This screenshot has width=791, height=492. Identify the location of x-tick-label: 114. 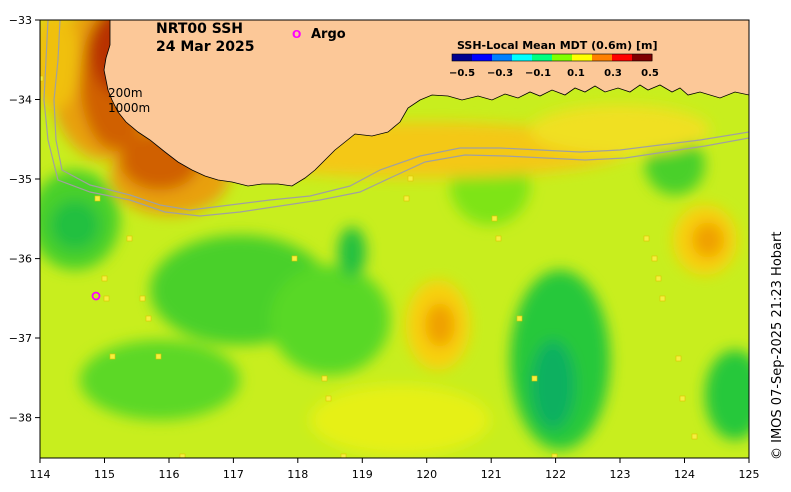
(40, 474).